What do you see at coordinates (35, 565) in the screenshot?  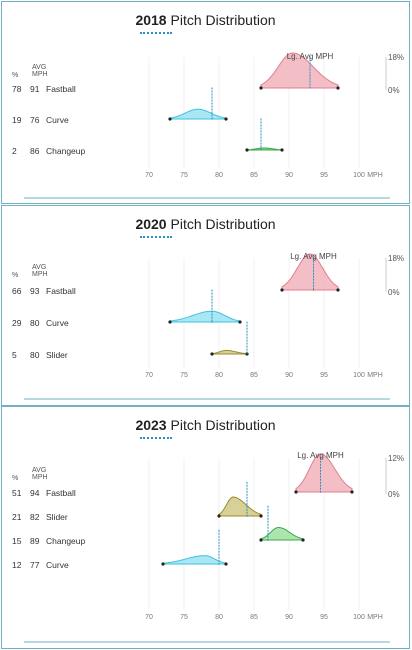 I see `pitch-avg-mph: 77` at bounding box center [35, 565].